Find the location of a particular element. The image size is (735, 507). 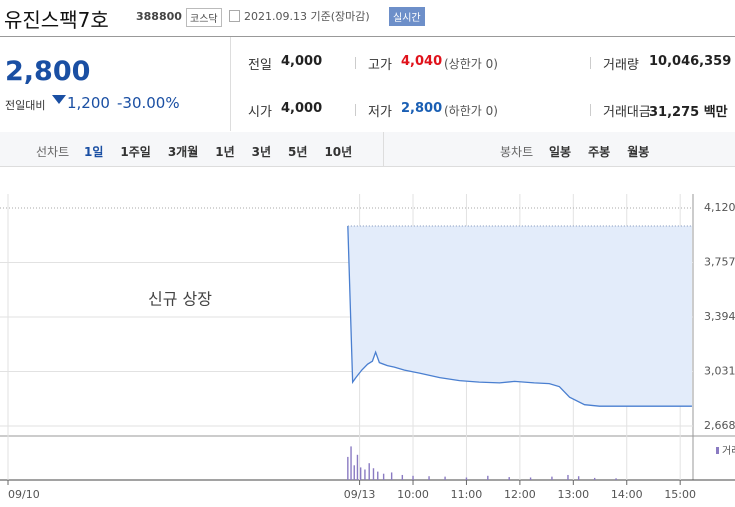

tab: 월봉 is located at coordinates (638, 152).